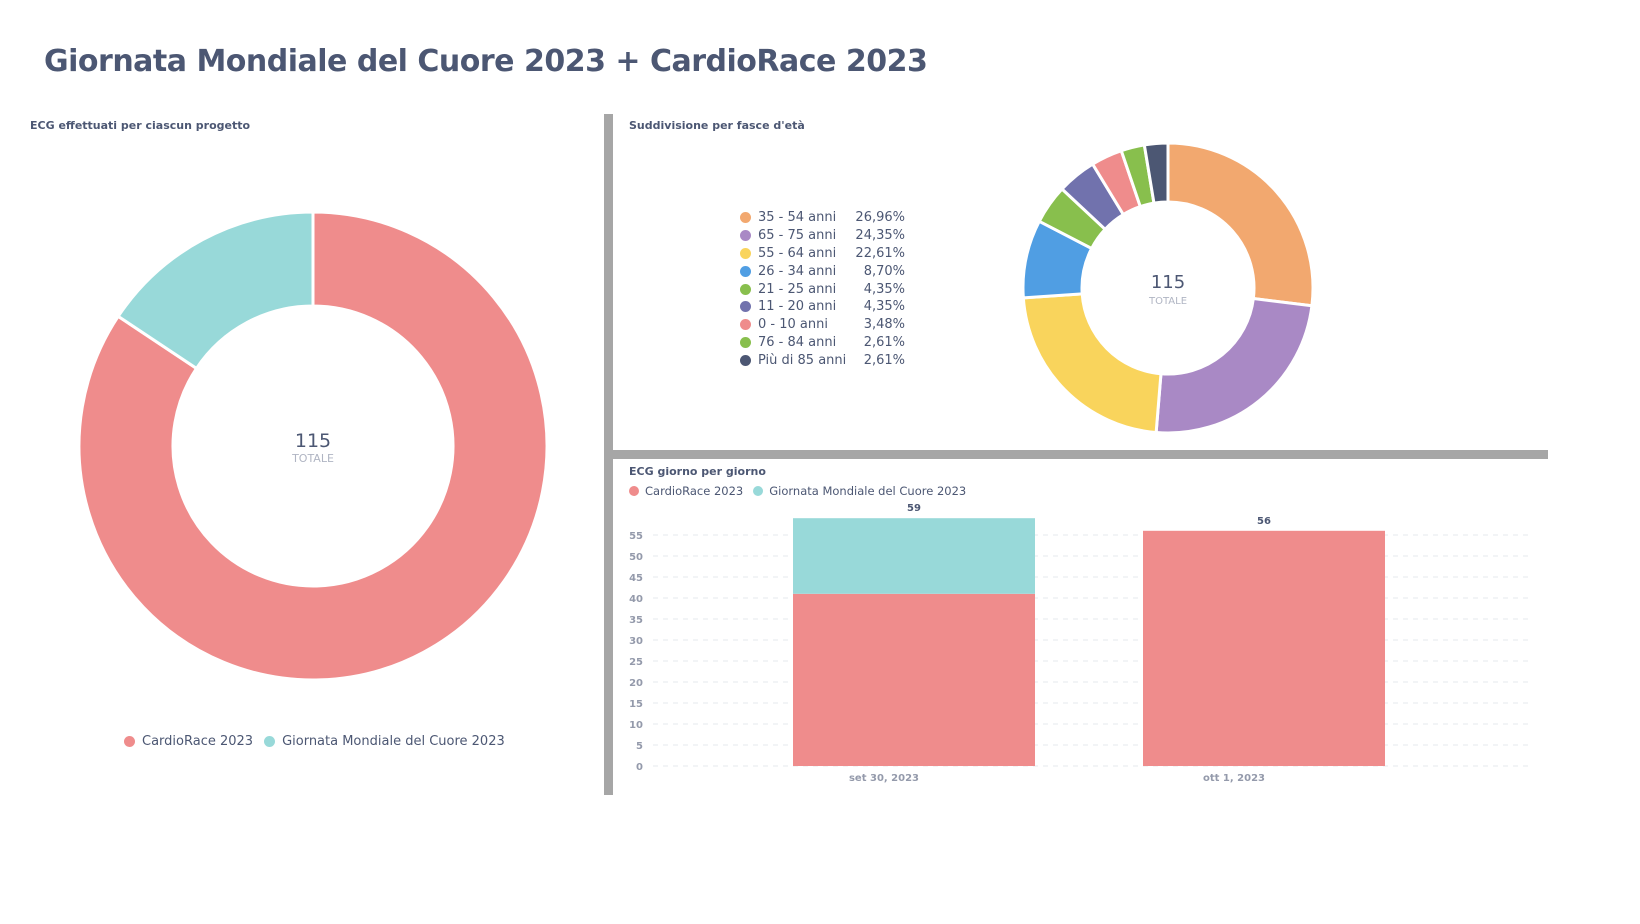  Describe the element at coordinates (884, 271) in the screenshot. I see `age-legend-percent: 8,70%` at that location.